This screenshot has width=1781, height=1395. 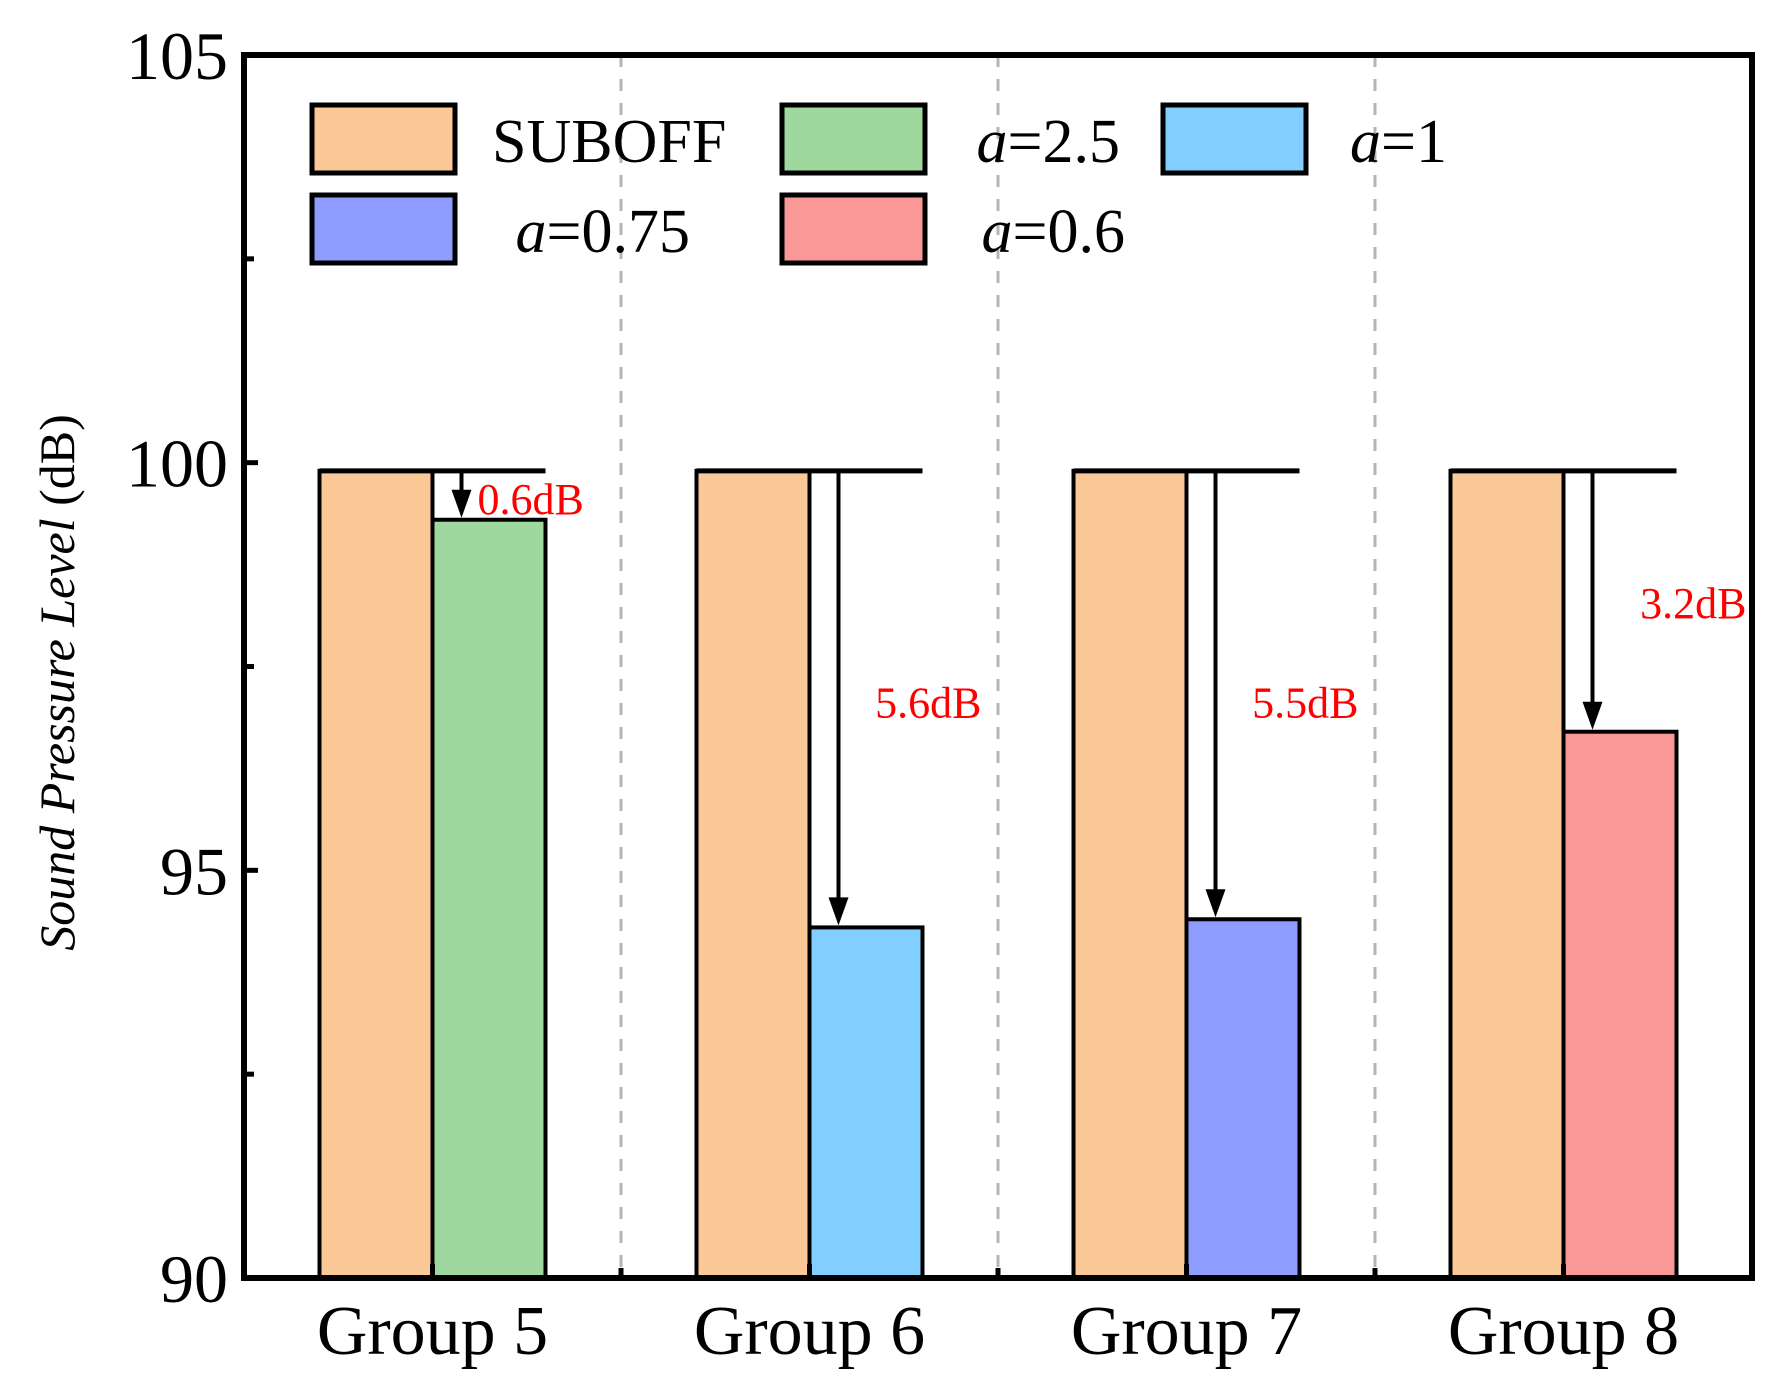 I want to click on legend-label-a25: a=2.5, so click(x=1048, y=142).